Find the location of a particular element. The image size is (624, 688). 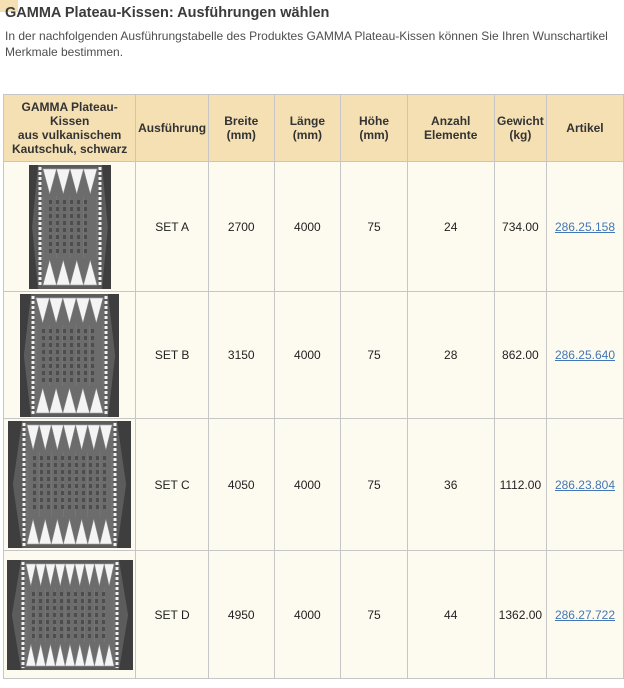

product-image-set-d is located at coordinates (69, 614).